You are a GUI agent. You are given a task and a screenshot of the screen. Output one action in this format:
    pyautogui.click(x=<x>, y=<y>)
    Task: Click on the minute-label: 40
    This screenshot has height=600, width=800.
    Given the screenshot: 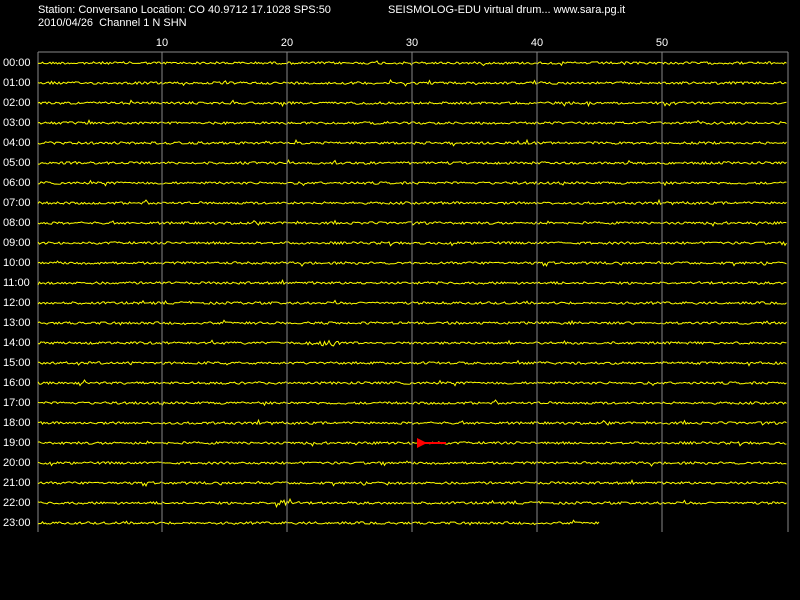 What is the action you would take?
    pyautogui.click(x=537, y=43)
    